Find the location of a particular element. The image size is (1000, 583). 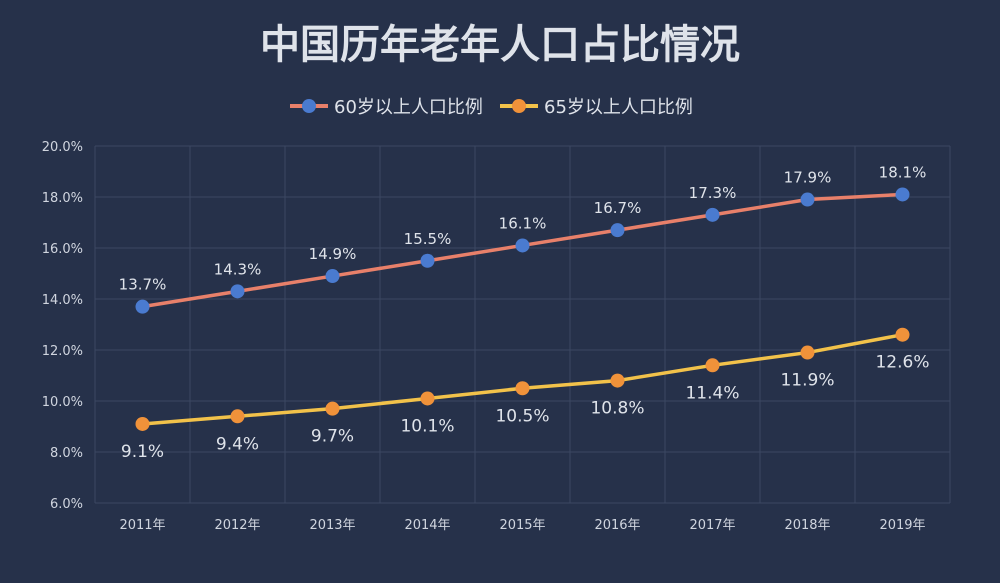

data-label: 16.1% is located at coordinates (523, 223).